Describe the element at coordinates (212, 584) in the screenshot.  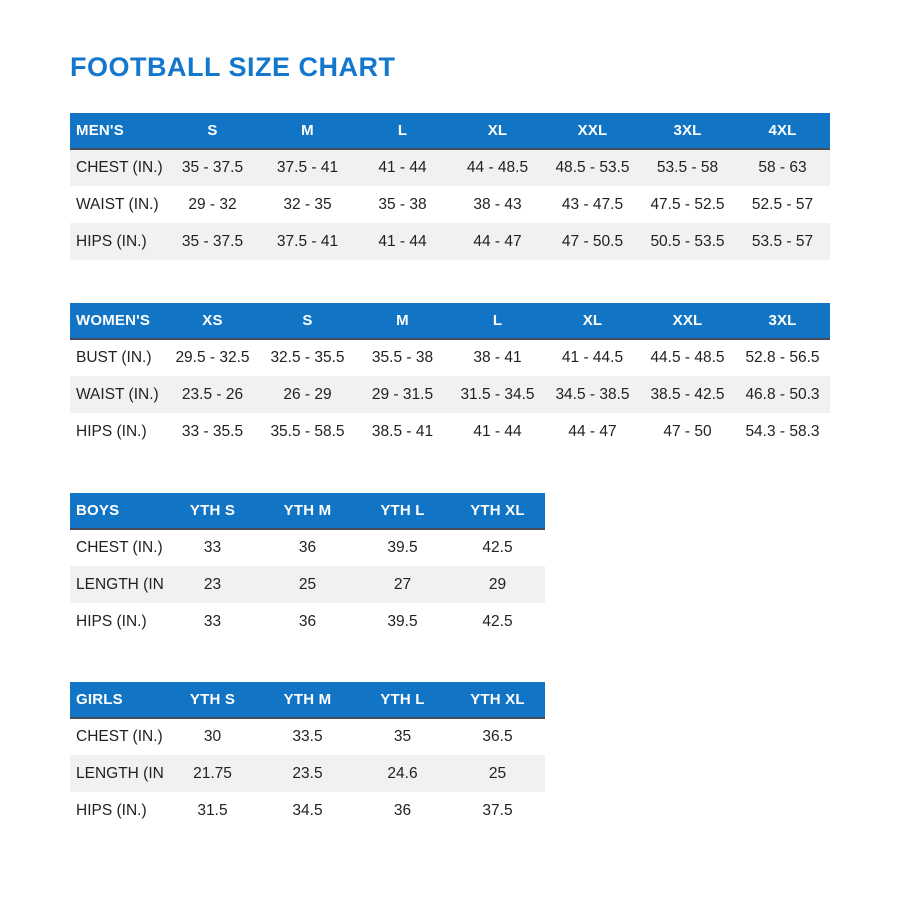
I see `cell-value: 23` at that location.